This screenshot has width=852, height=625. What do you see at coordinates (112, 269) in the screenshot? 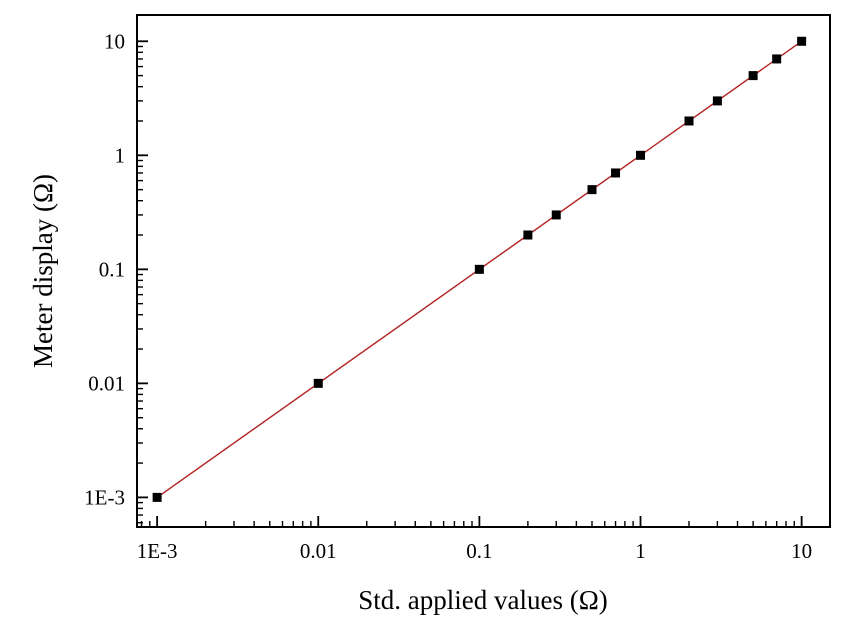
I see `y-tick-label: 0.1` at bounding box center [112, 269].